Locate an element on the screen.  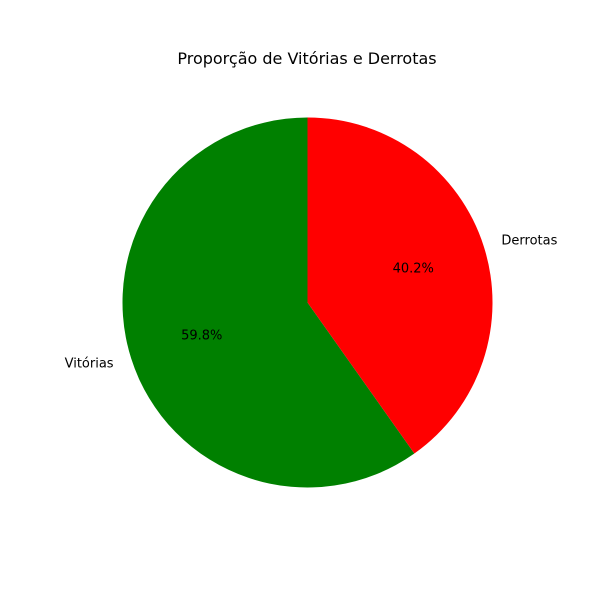
slice-label-vitorias: Vitórias is located at coordinates (89, 364).